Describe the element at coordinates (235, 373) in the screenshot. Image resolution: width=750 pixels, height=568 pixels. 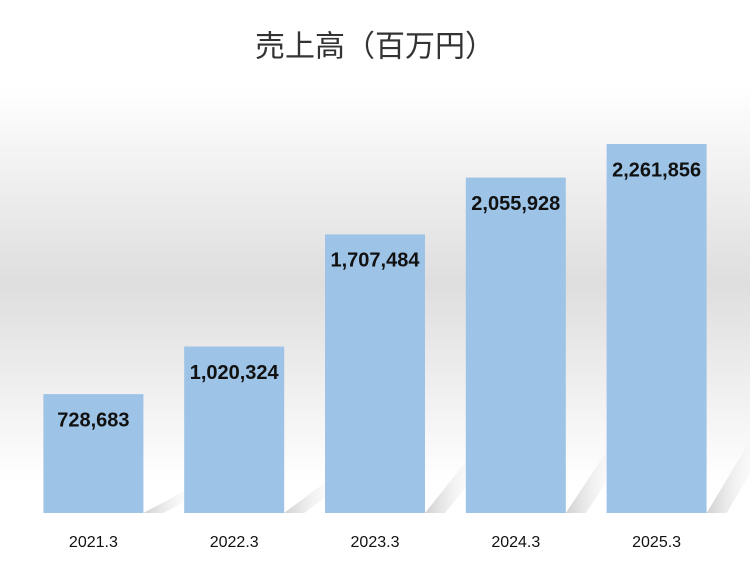
I see `data-label: 1,020,324` at that location.